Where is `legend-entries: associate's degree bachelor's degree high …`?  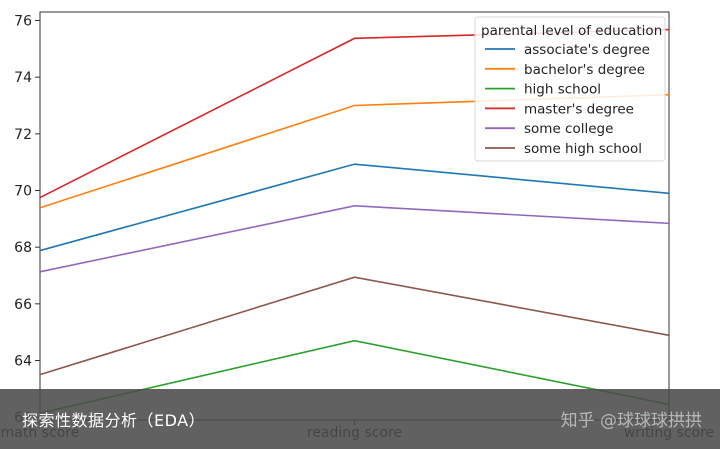
legend-entries: associate's degree bachelor's degree high … is located at coordinates (567, 99).